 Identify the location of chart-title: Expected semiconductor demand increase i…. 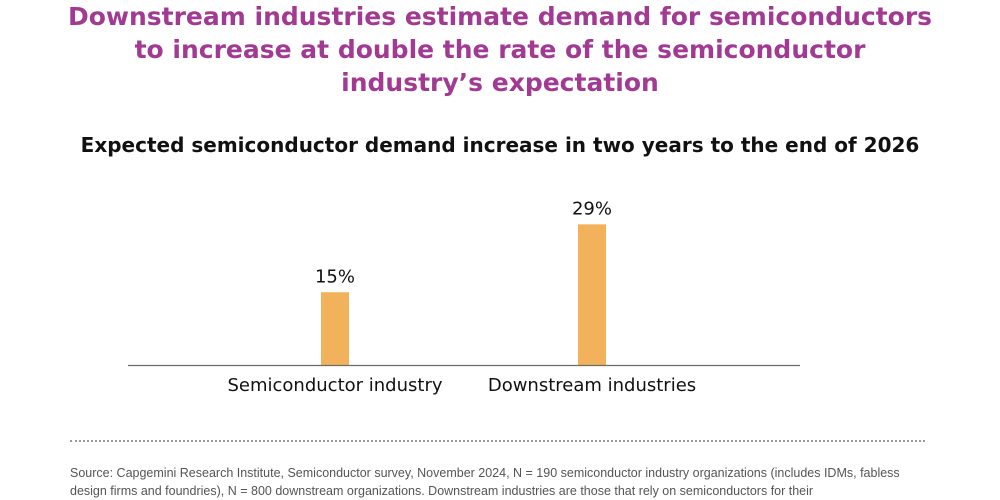
(500, 145).